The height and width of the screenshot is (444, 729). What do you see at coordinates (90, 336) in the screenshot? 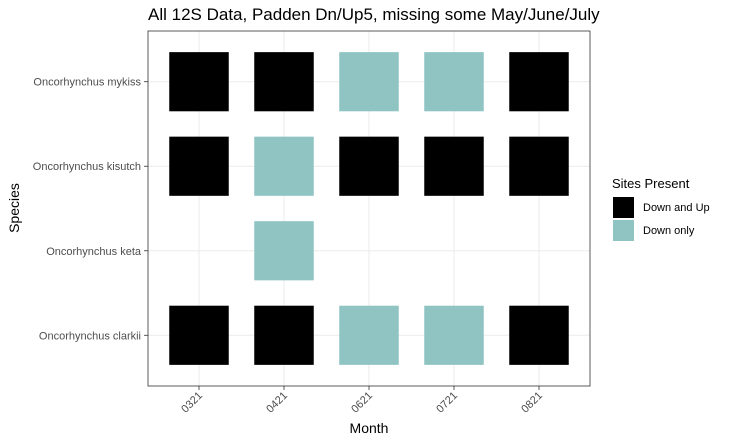
I see `y-tick-label: Oncorhynchus clarkii` at bounding box center [90, 336].